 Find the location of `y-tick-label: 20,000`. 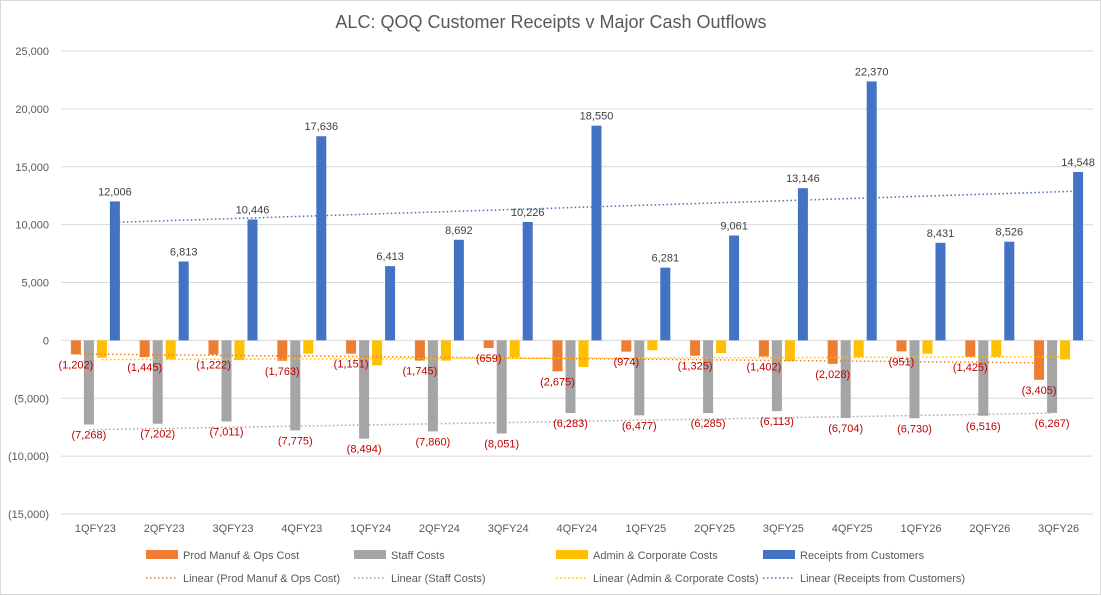

y-tick-label: 20,000 is located at coordinates (32, 110).